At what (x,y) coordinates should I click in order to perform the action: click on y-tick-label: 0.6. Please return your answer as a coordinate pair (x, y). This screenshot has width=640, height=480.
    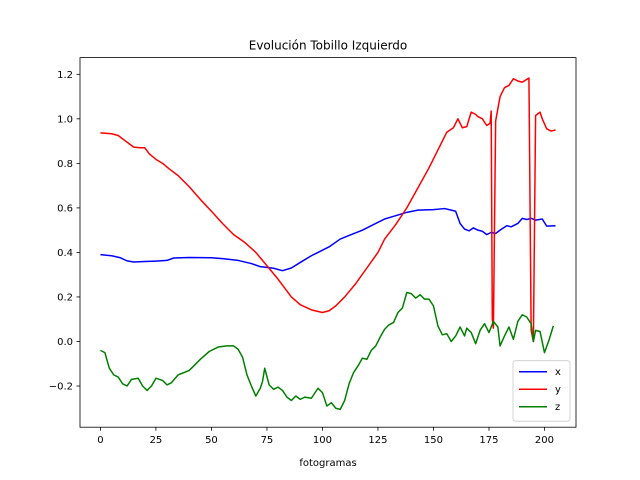
    Looking at the image, I should click on (65, 208).